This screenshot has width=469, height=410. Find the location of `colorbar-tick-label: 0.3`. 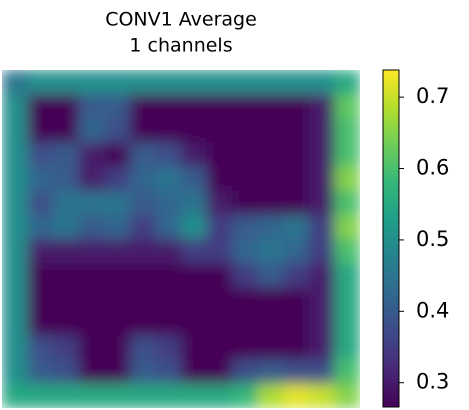

colorbar-tick-label: 0.3 is located at coordinates (432, 382).